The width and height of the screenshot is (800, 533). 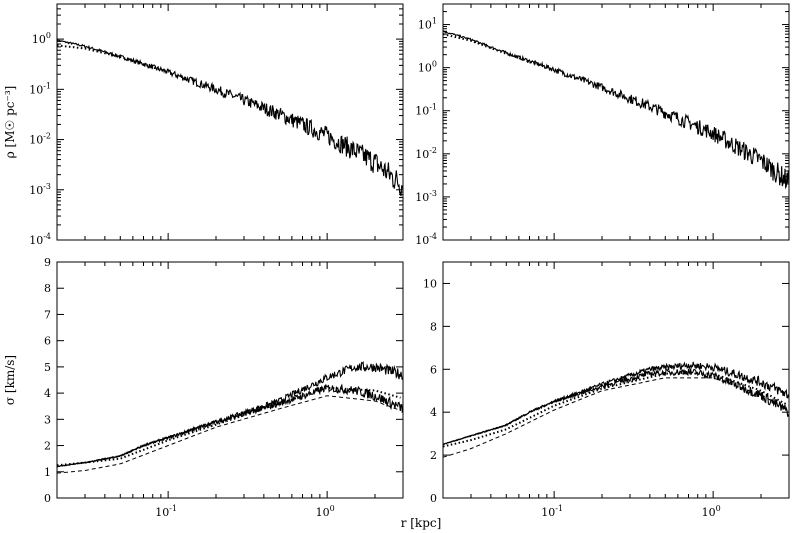 I want to click on y-tick-label: 9, so click(x=47, y=262).